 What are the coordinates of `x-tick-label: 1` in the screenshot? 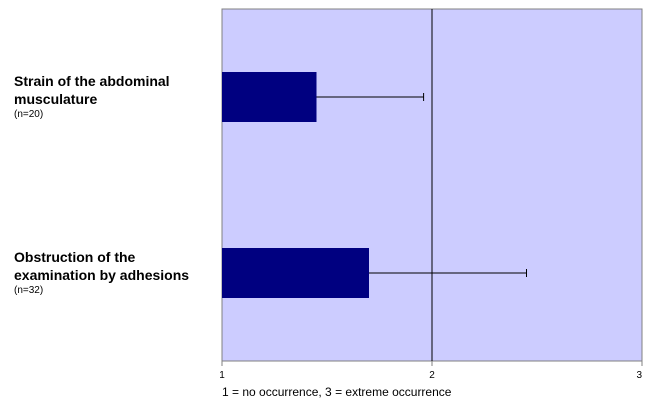 It's located at (222, 375).